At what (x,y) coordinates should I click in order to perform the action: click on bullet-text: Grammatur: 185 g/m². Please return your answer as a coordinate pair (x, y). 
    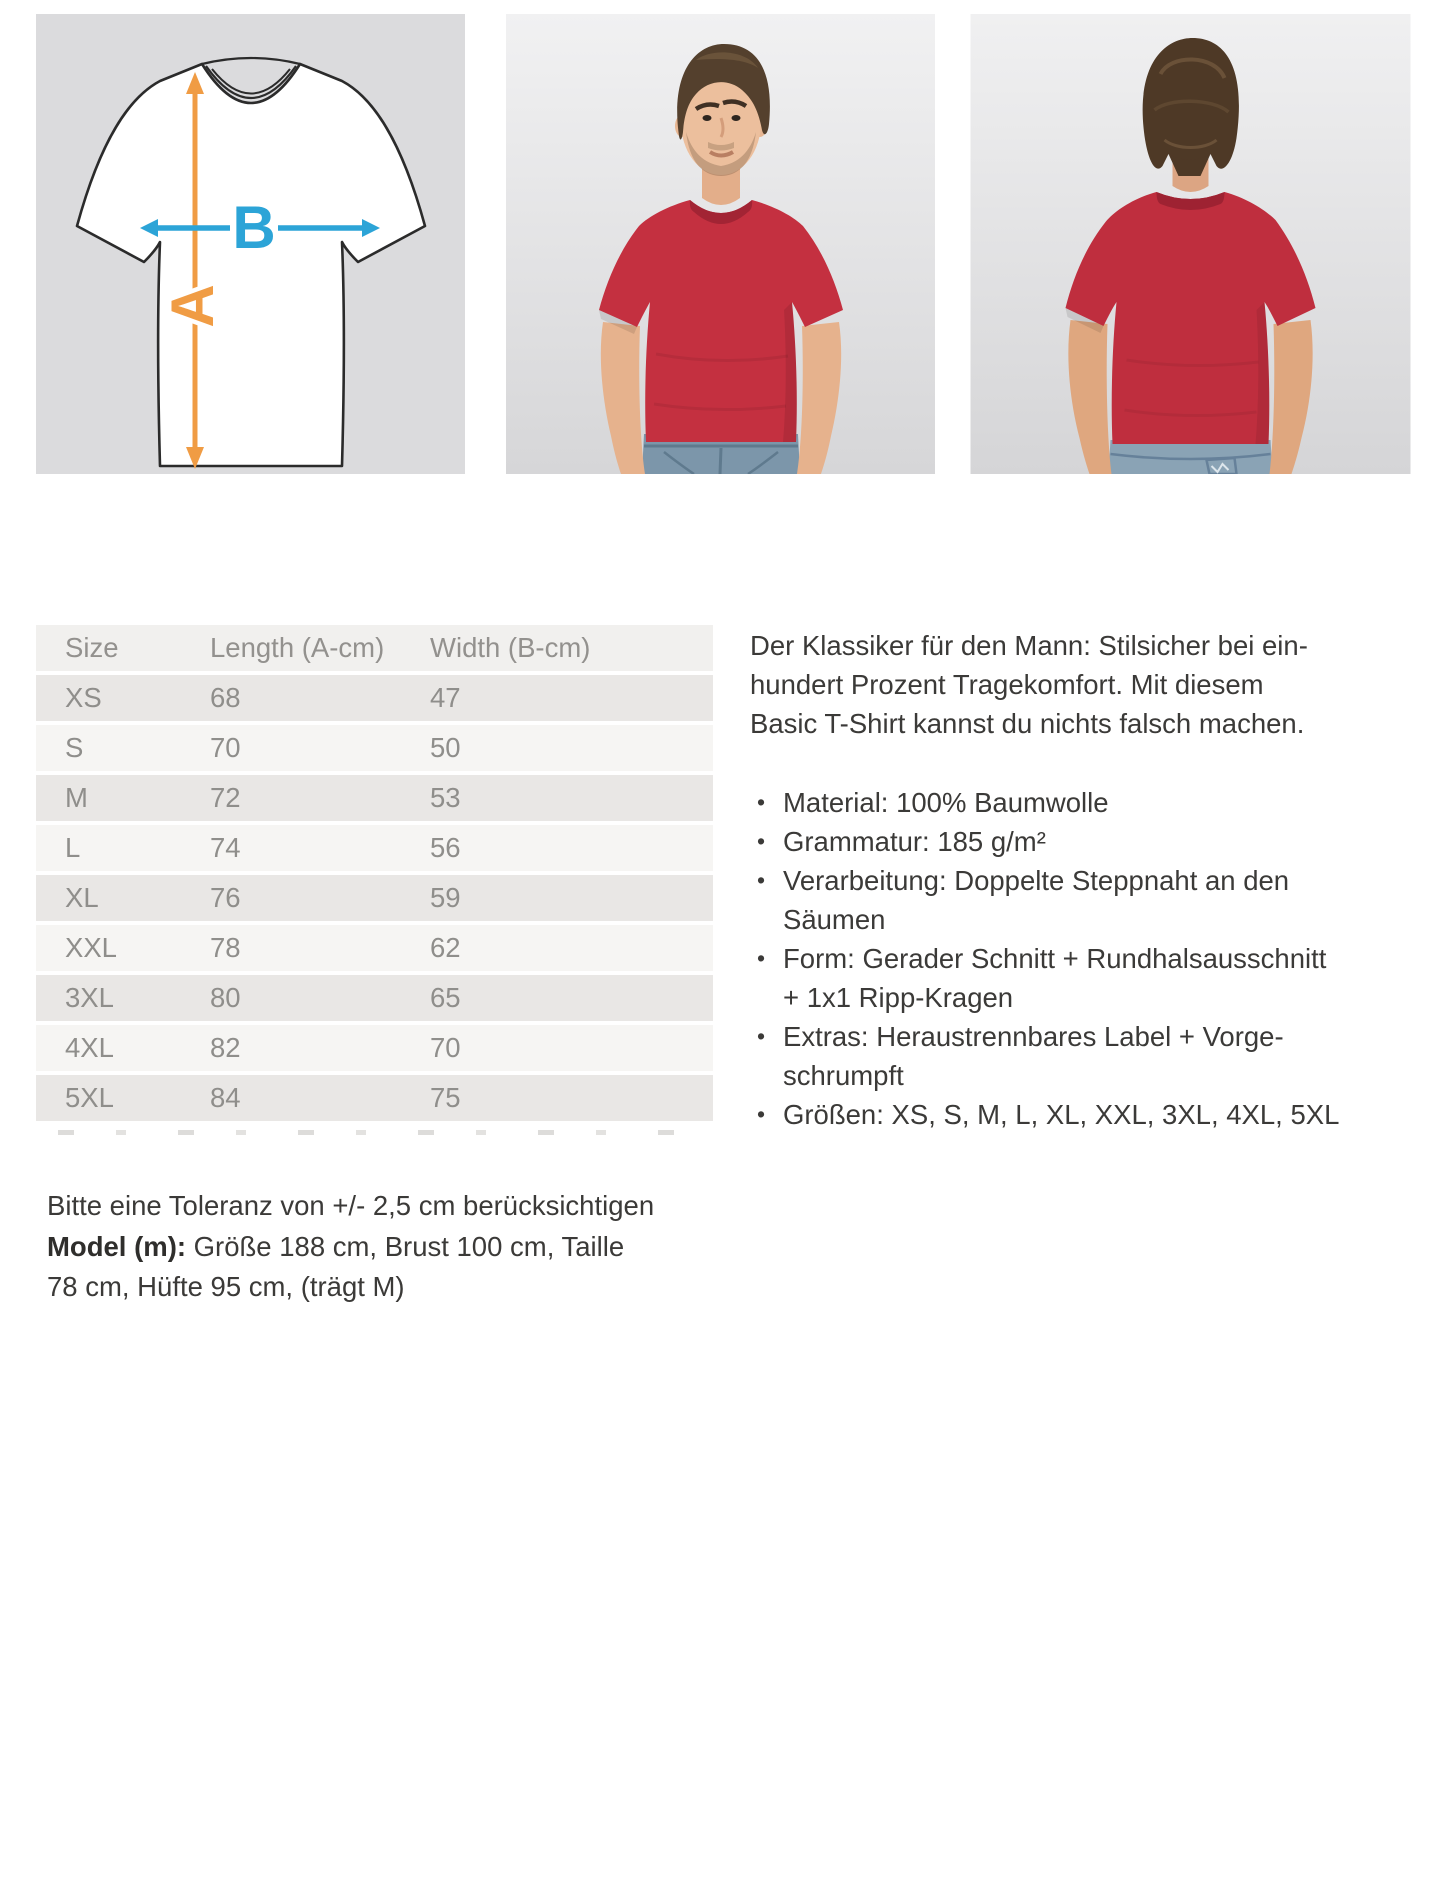
    Looking at the image, I should click on (914, 841).